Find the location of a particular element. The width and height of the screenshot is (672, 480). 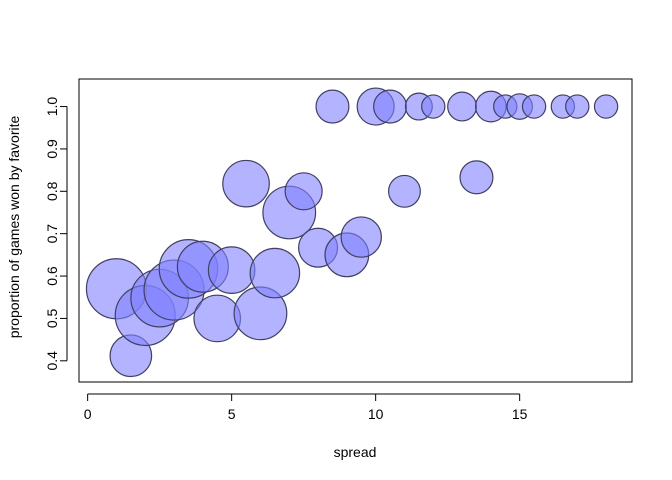

x-tick-label: 0 is located at coordinates (88, 414).